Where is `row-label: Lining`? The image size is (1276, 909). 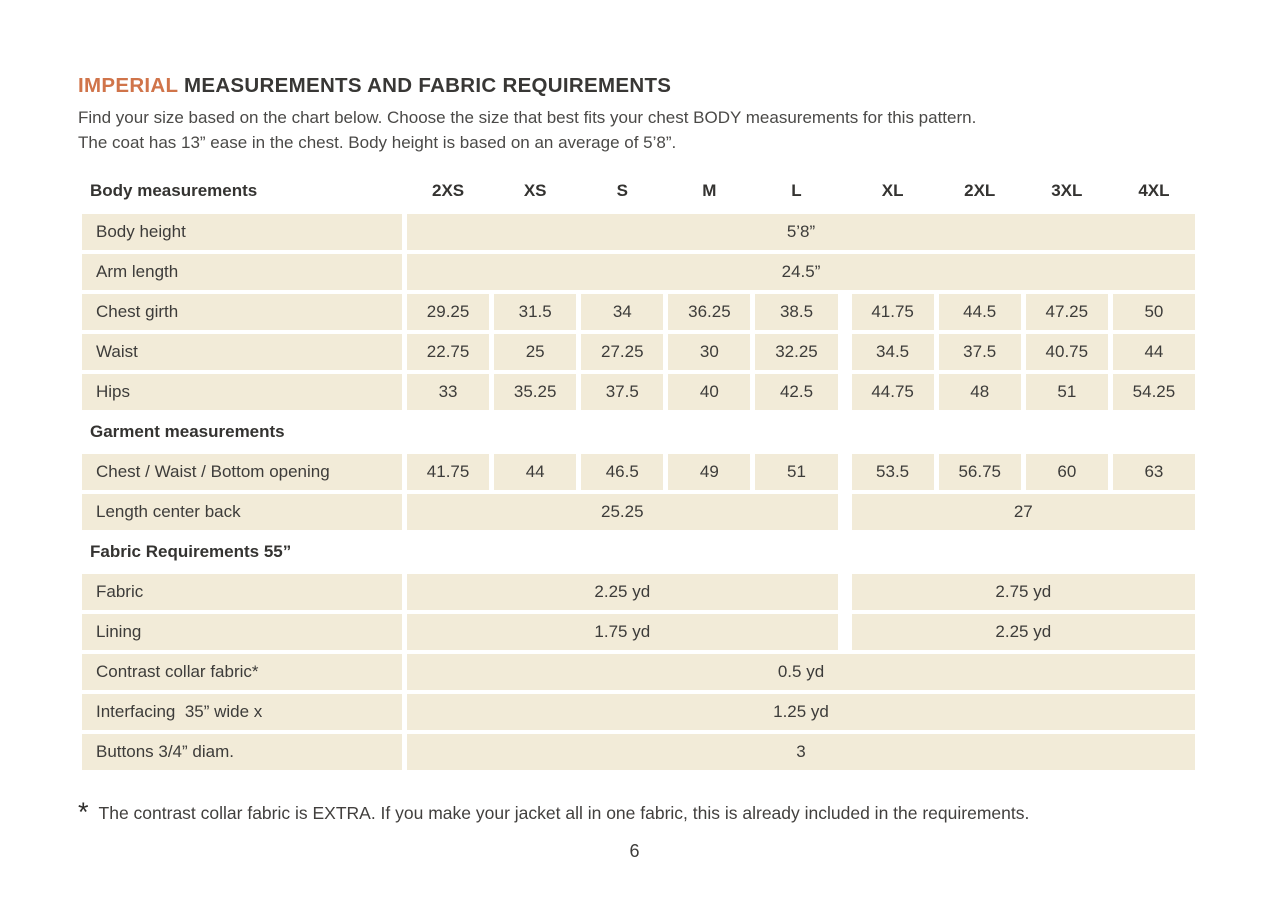 row-label: Lining is located at coordinates (242, 632).